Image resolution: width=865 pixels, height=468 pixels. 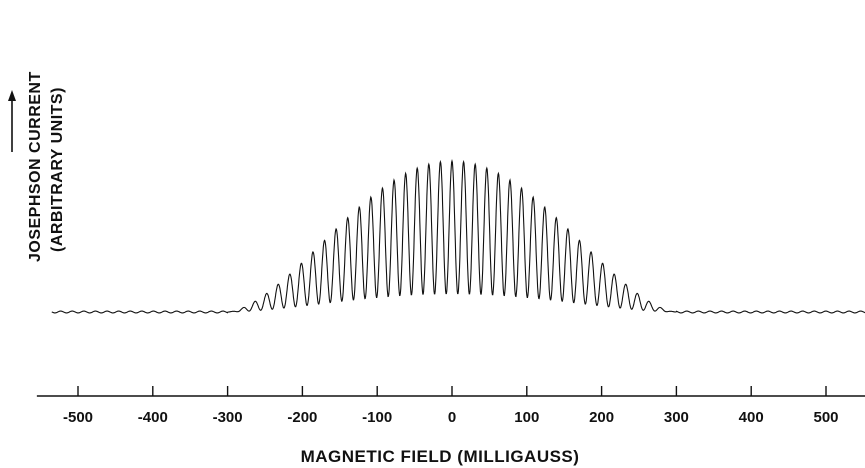 I want to click on x-axis-ticks: -500 -400 -300 -200 -100 0 100 200 300 400 500, so click(x=451, y=406).